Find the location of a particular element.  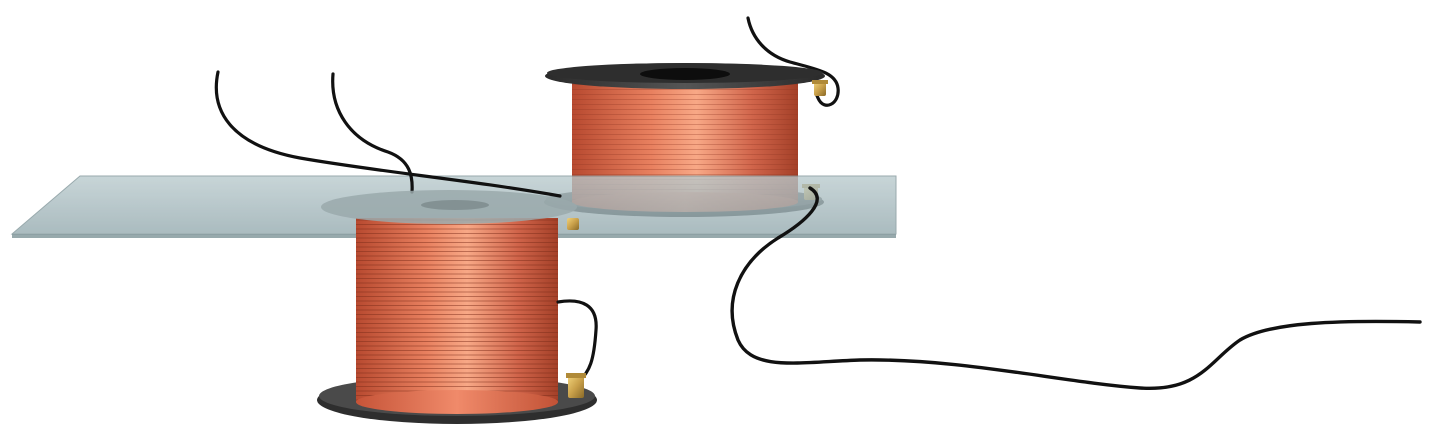

primary-coil-bottom-terminal is located at coordinates (576, 385).